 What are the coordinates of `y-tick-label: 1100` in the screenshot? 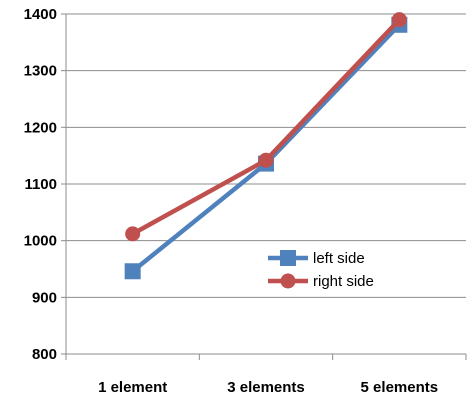 It's located at (40, 184).